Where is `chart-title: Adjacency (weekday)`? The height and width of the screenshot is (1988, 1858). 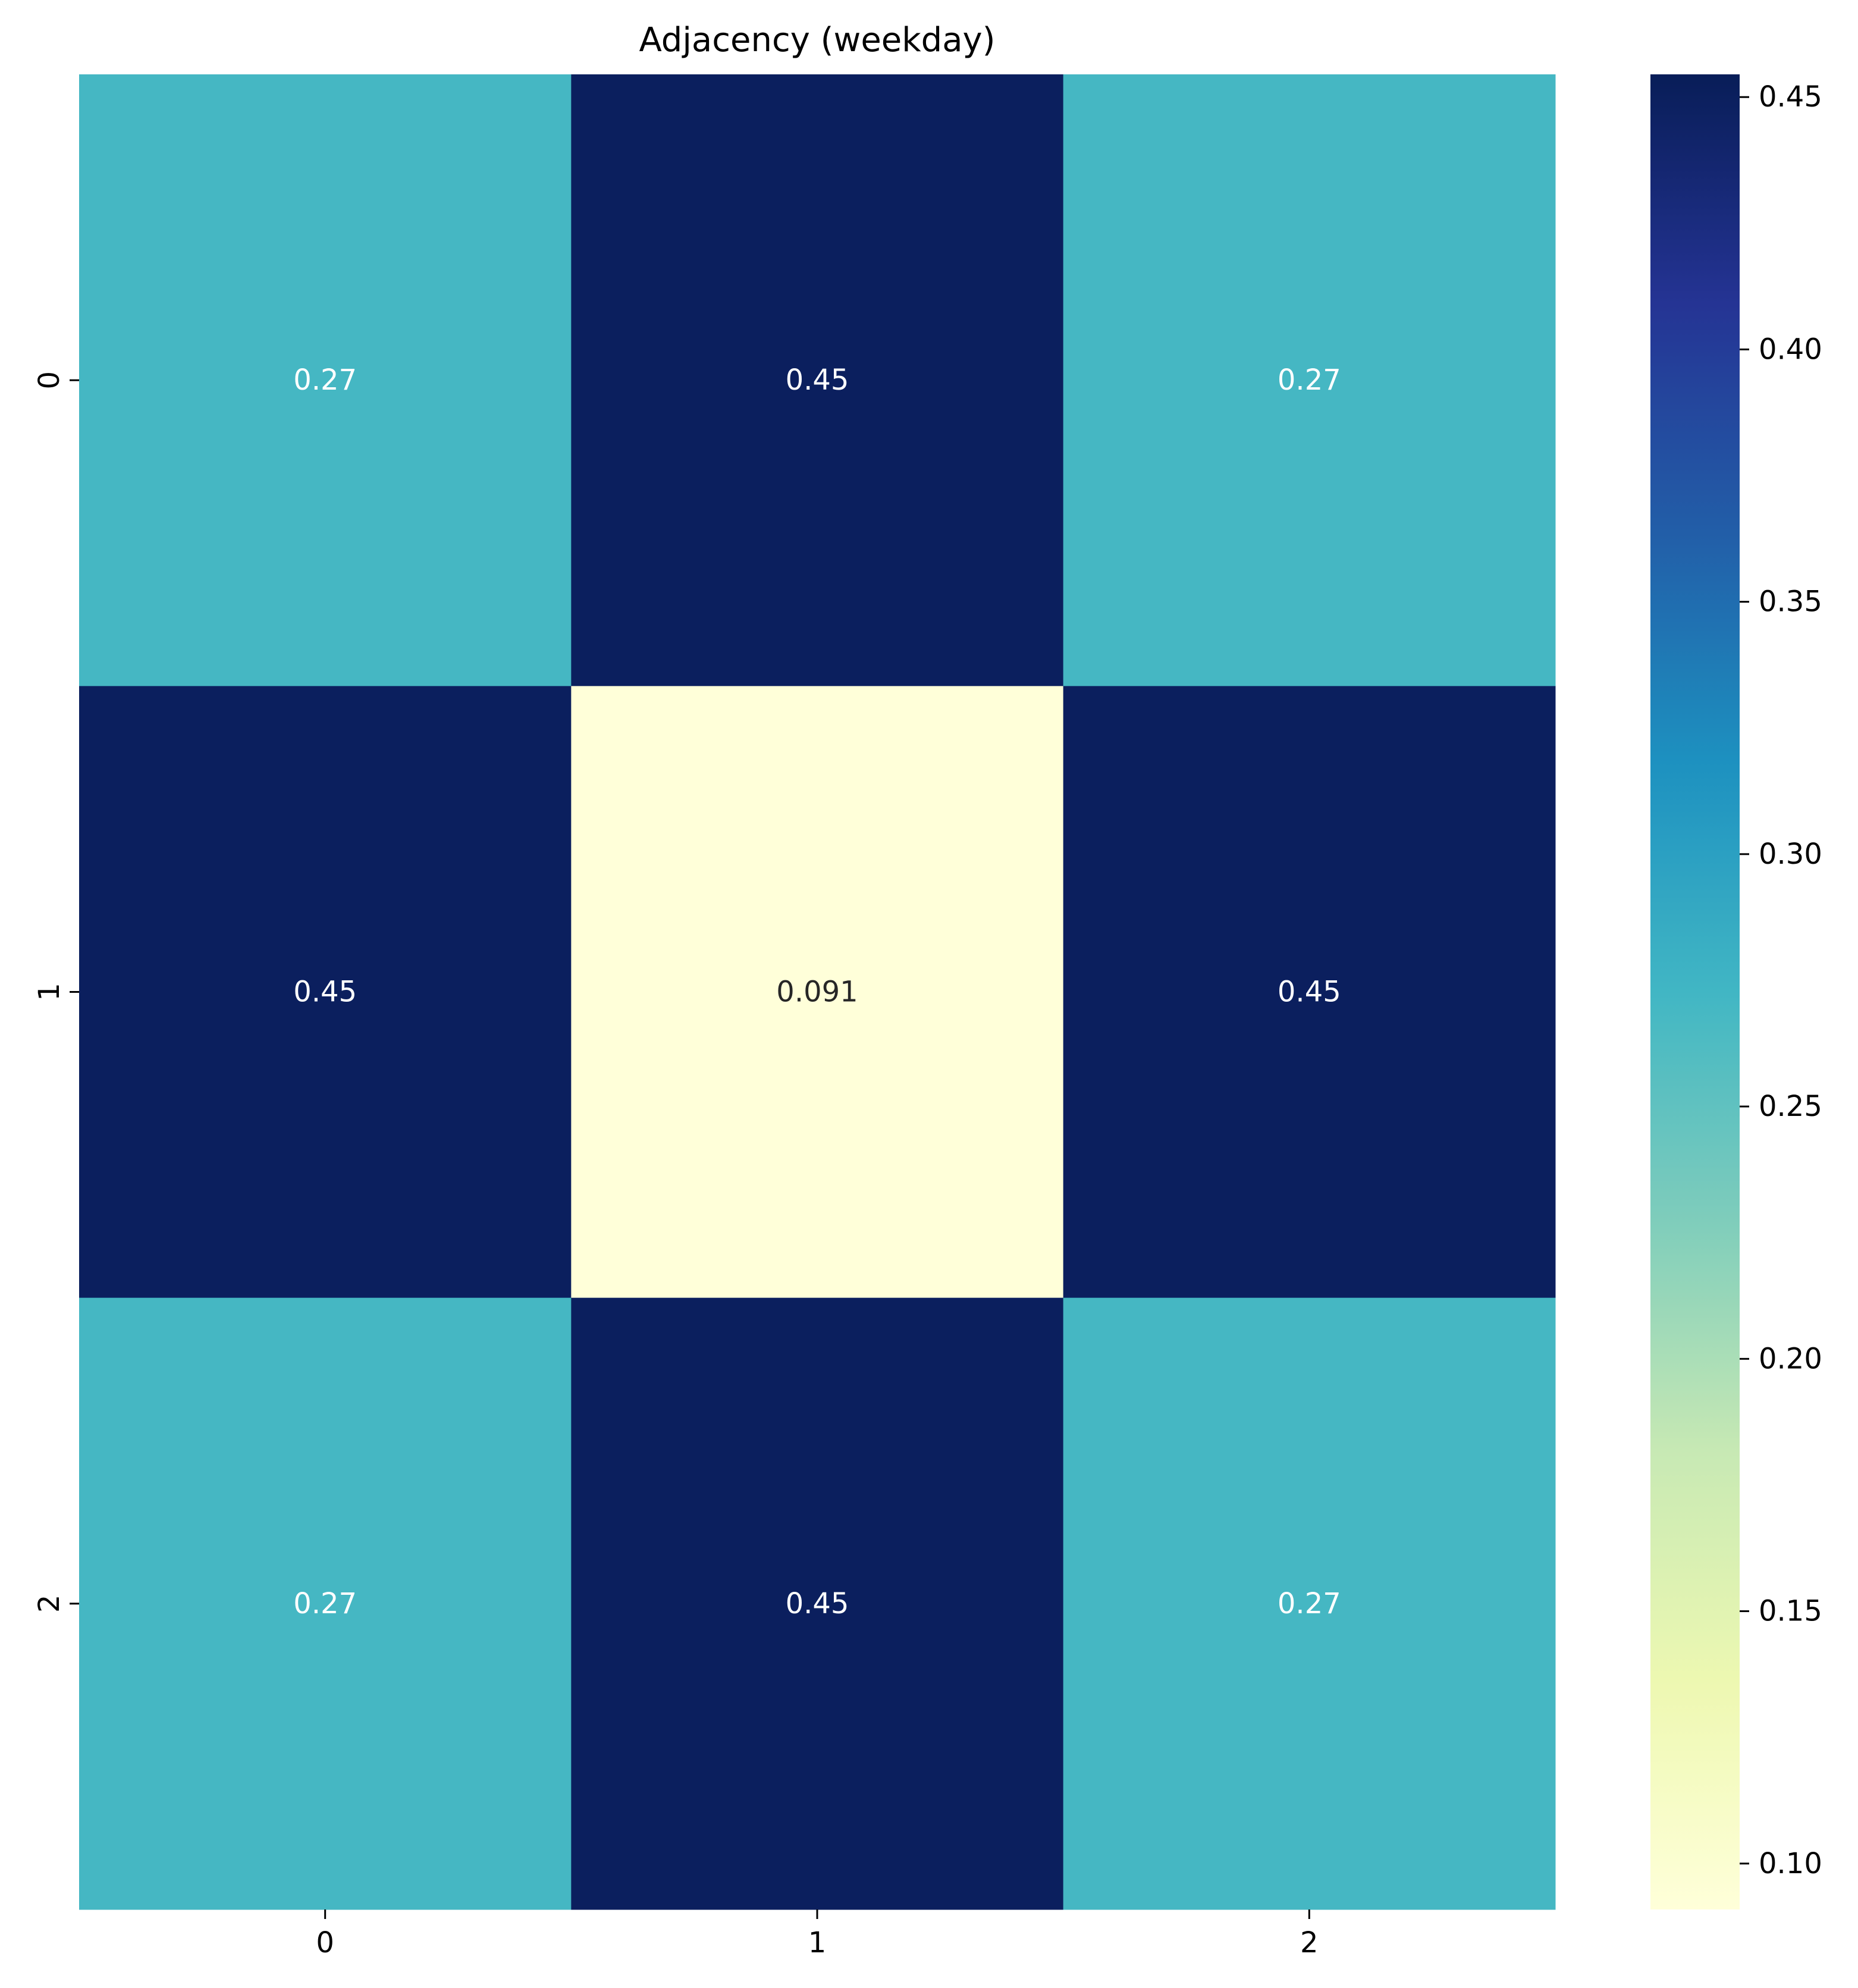
chart-title: Adjacency (weekday) is located at coordinates (817, 40).